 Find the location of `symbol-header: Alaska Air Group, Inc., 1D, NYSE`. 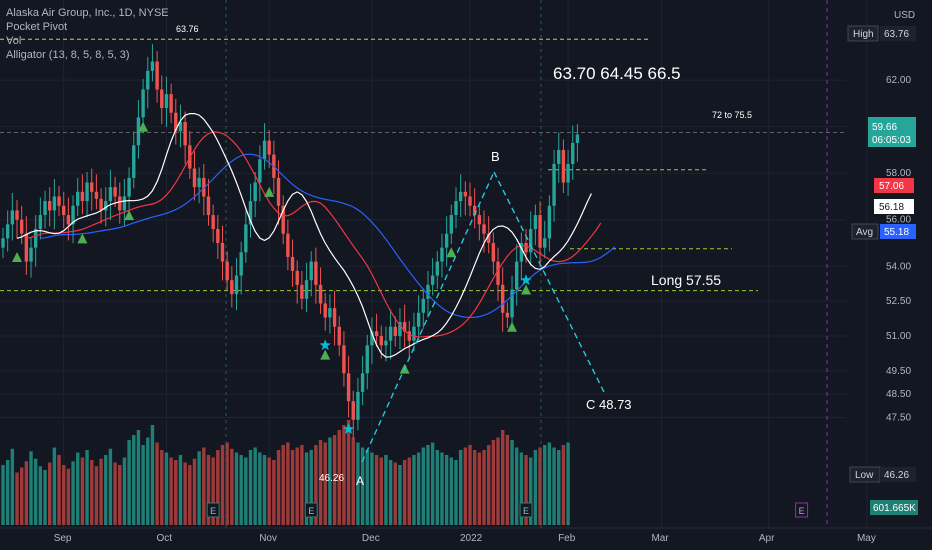

symbol-header: Alaska Air Group, Inc., 1D, NYSE is located at coordinates (87, 13).